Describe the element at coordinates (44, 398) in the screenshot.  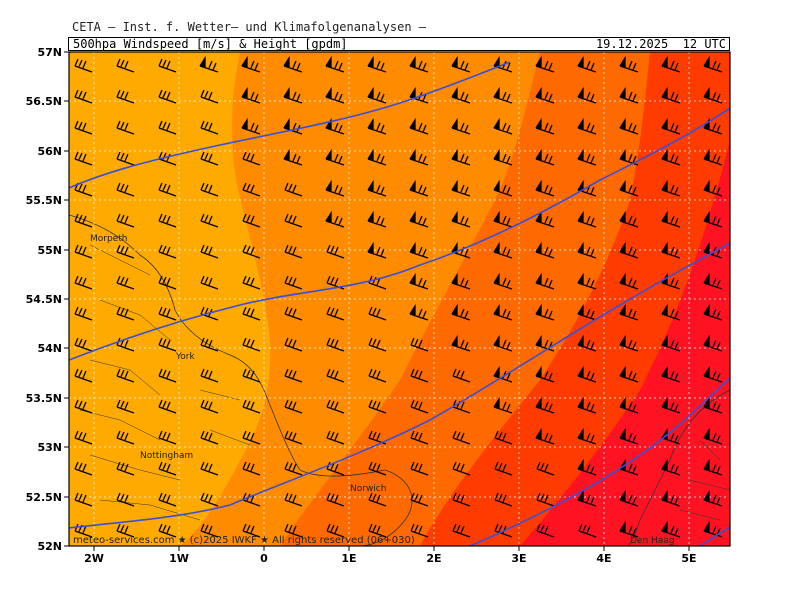
I see `lat-label: 53.5N` at that location.